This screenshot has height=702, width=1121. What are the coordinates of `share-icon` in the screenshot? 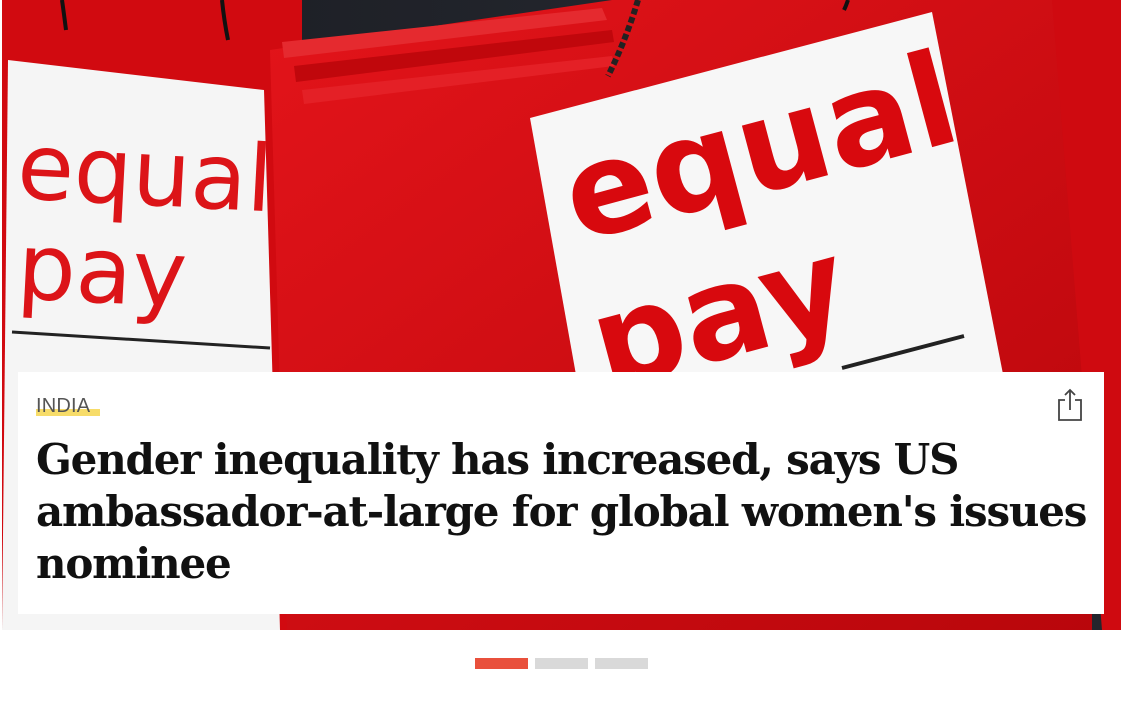 It's located at (1070, 405).